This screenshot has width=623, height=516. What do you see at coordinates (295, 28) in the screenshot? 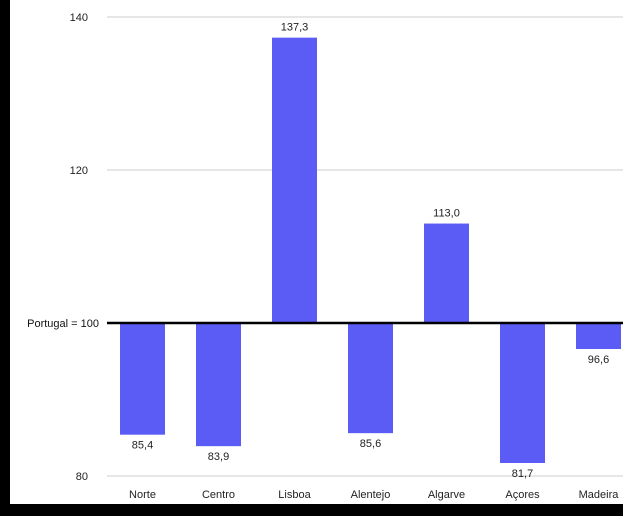
I see `value-label-2: 137,3` at bounding box center [295, 28].